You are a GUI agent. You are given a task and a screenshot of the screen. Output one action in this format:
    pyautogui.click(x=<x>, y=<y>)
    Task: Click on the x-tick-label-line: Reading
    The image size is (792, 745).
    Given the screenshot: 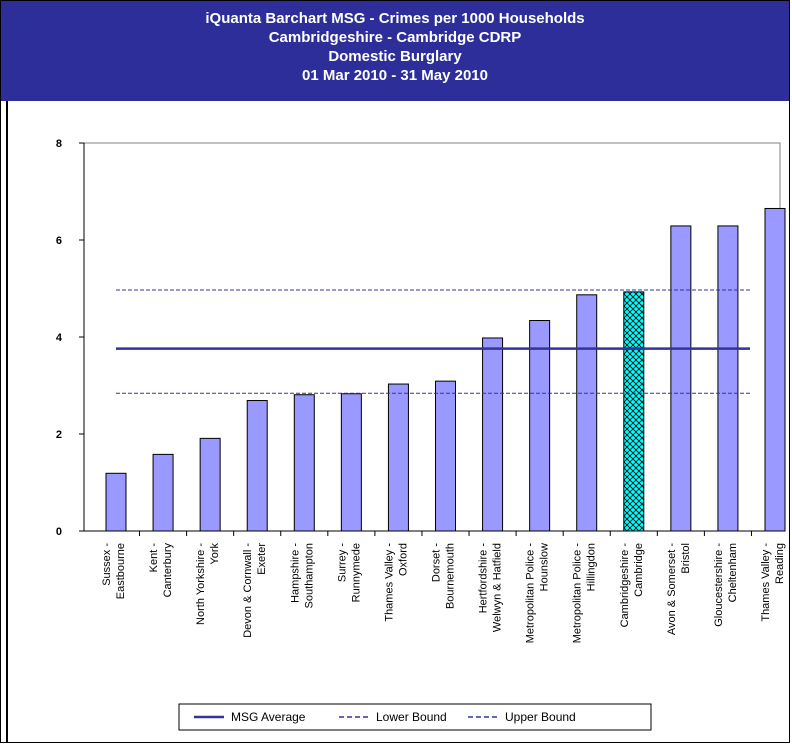 What is the action you would take?
    pyautogui.click(x=780, y=563)
    